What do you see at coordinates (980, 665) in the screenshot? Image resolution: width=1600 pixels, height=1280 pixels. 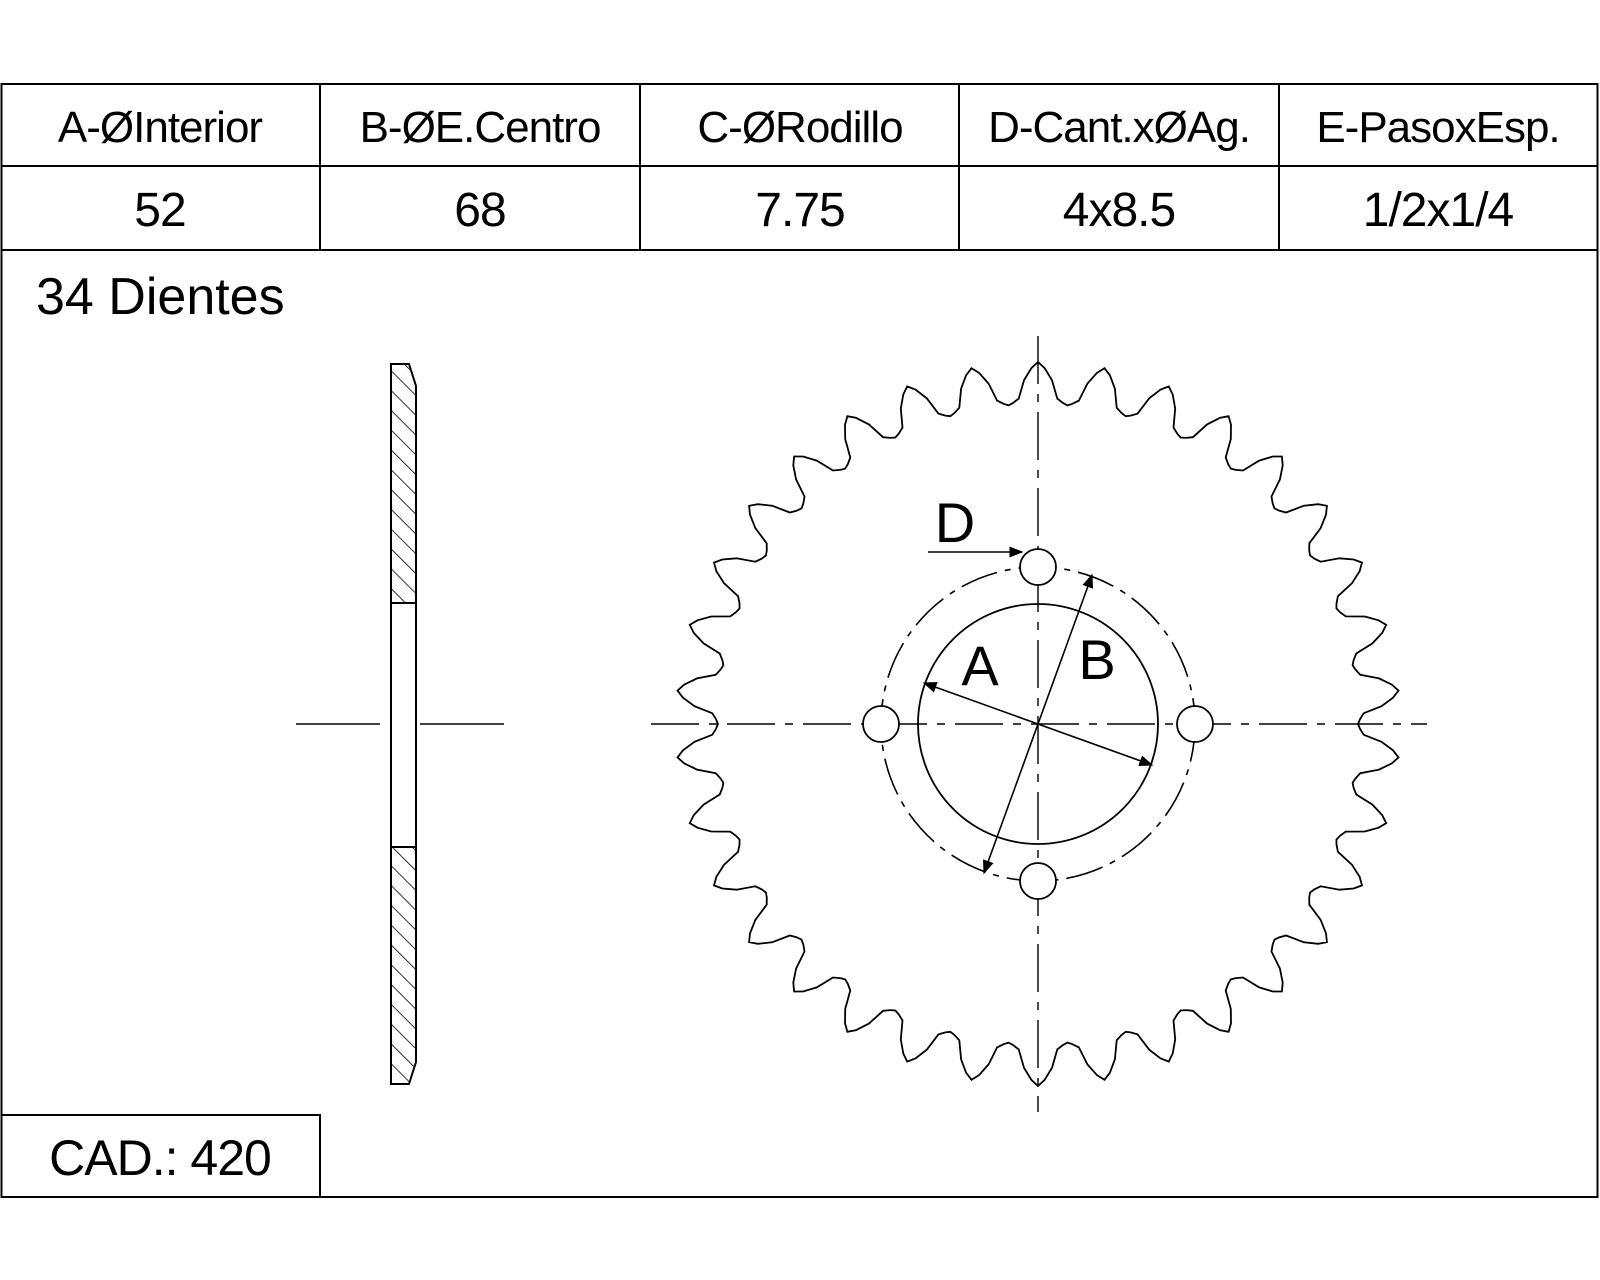 I see `dimension-a-label: A` at bounding box center [980, 665].